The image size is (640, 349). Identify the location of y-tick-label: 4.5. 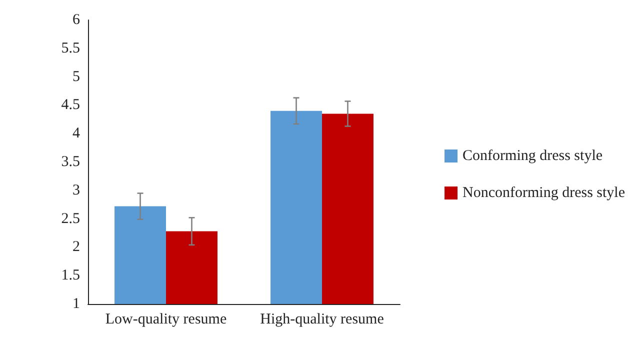
(70, 105).